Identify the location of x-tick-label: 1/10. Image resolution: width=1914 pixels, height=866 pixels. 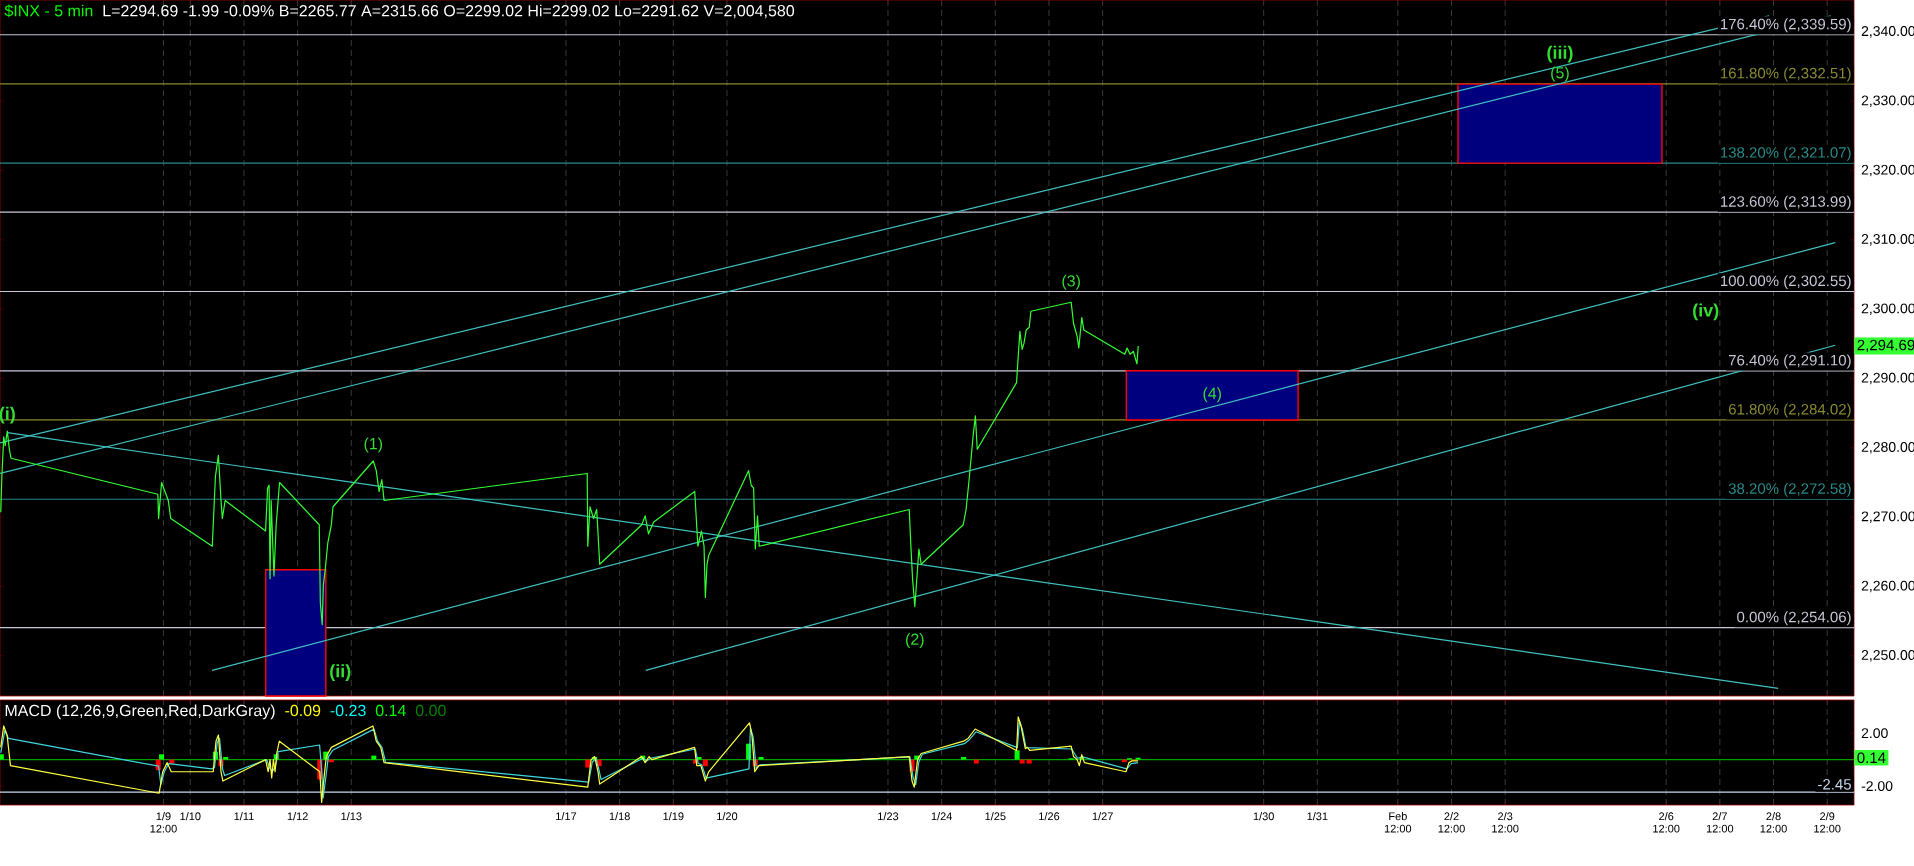
(190, 816).